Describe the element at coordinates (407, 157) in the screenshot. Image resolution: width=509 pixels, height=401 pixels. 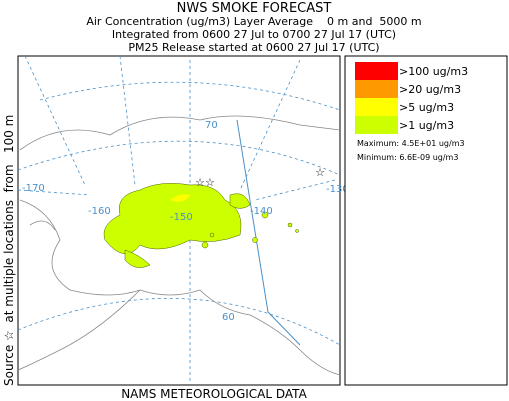
I see `legend-min: Minimum: 6.6E-09 ug/m3` at that location.